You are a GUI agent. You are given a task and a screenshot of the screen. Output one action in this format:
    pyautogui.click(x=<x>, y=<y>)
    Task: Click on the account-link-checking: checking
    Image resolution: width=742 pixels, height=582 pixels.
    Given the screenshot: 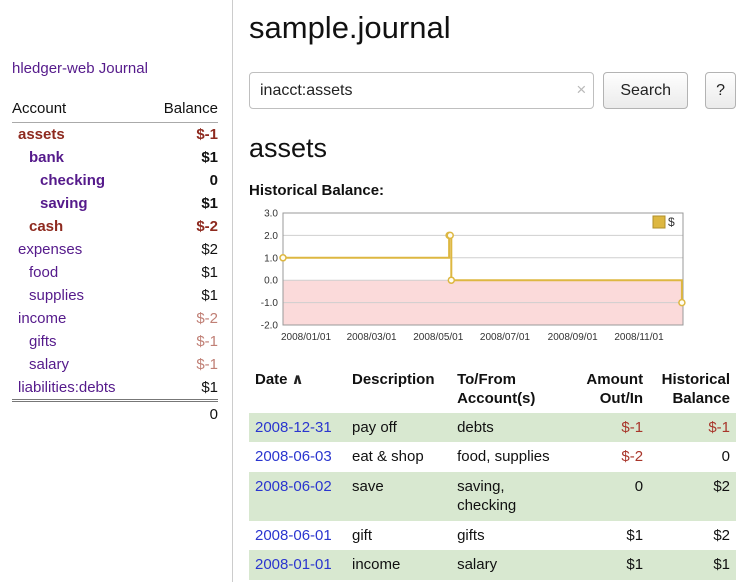 What is the action you would take?
    pyautogui.click(x=73, y=180)
    